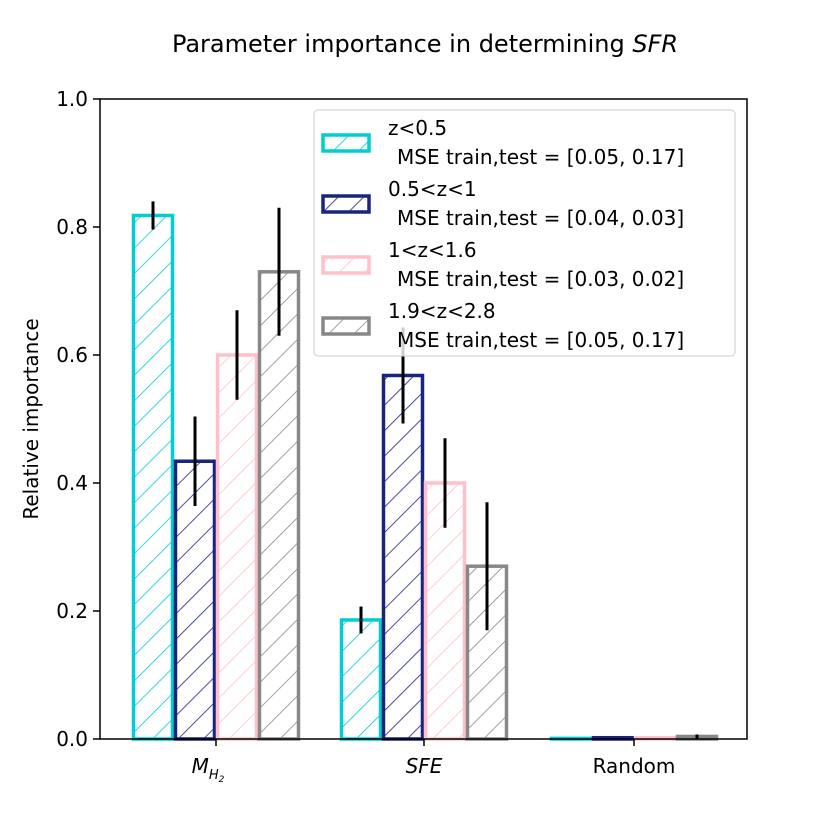  I want to click on x-axis: MH2 SFE Random, so click(434, 762).